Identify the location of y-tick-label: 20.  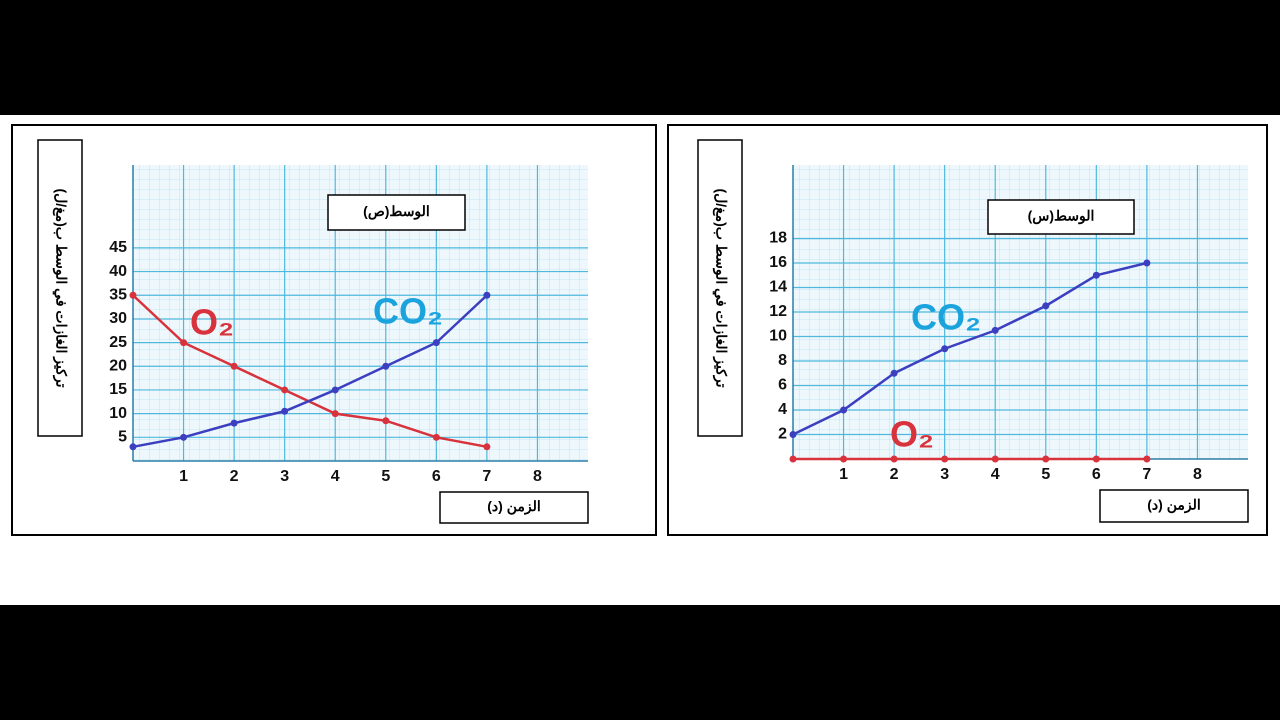
(118, 365).